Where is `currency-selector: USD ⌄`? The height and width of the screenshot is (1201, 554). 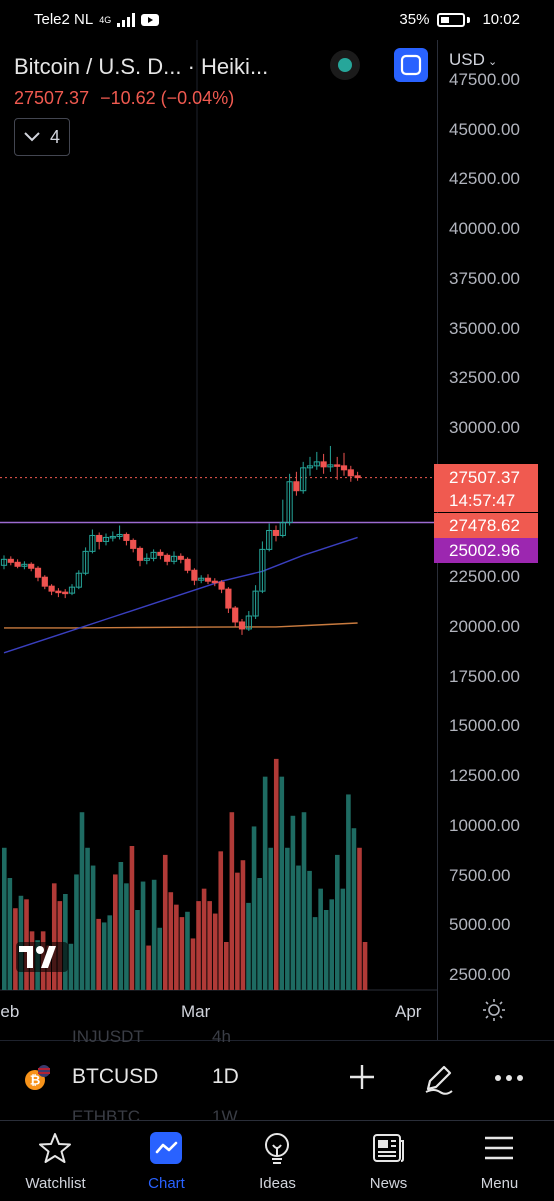
currency-selector: USD ⌄ is located at coordinates (488, 60).